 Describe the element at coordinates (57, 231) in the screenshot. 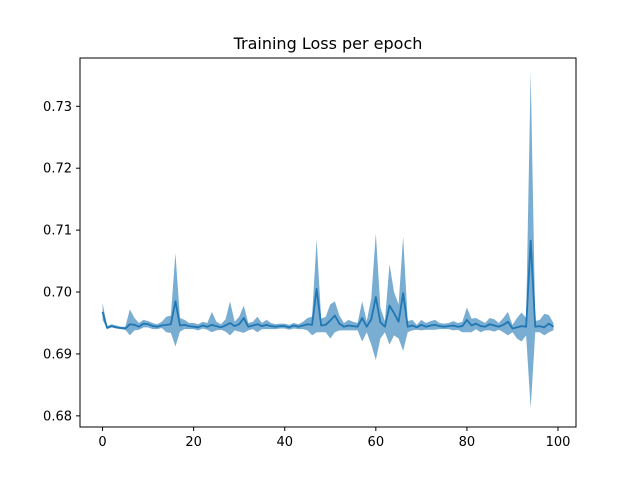

I see `y-tick-label: 0.71` at that location.